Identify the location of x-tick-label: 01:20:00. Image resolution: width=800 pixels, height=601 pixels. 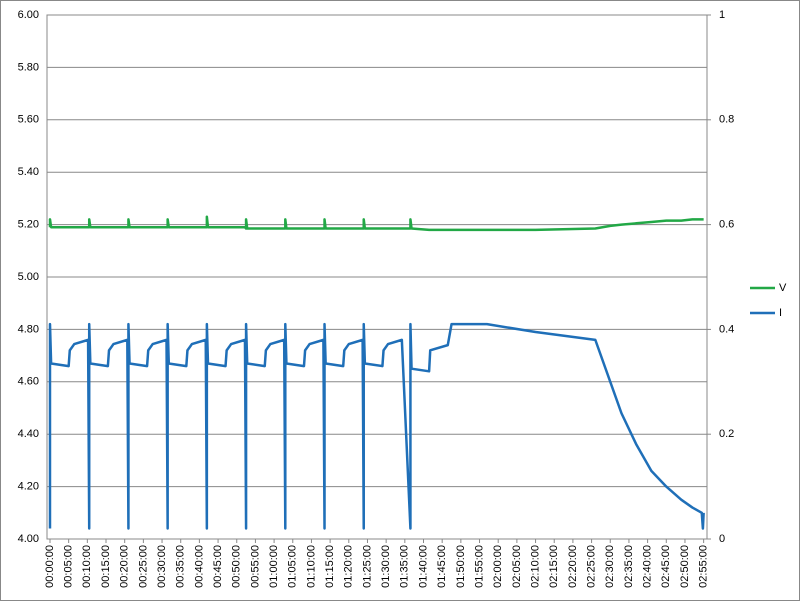
(349, 566).